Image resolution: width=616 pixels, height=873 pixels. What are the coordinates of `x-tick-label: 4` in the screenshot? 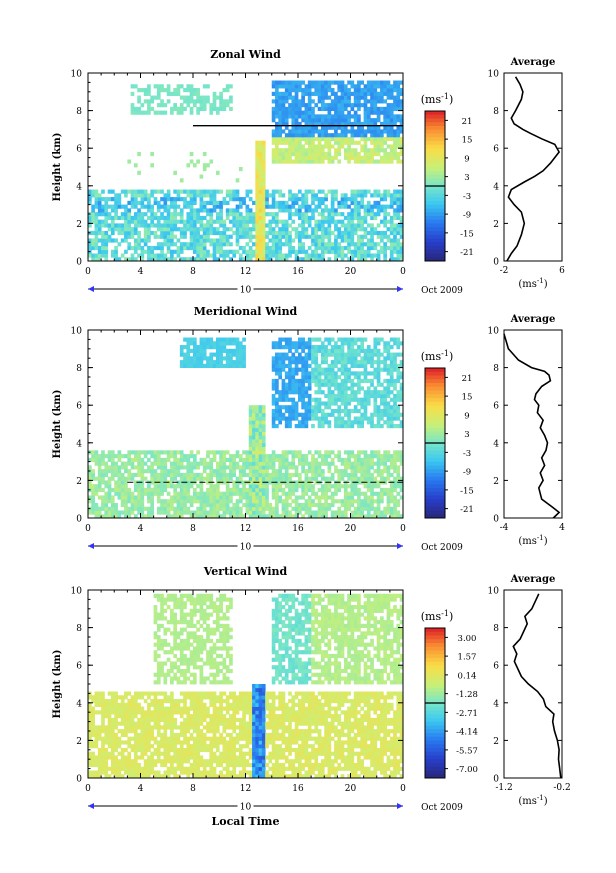 It's located at (141, 529).